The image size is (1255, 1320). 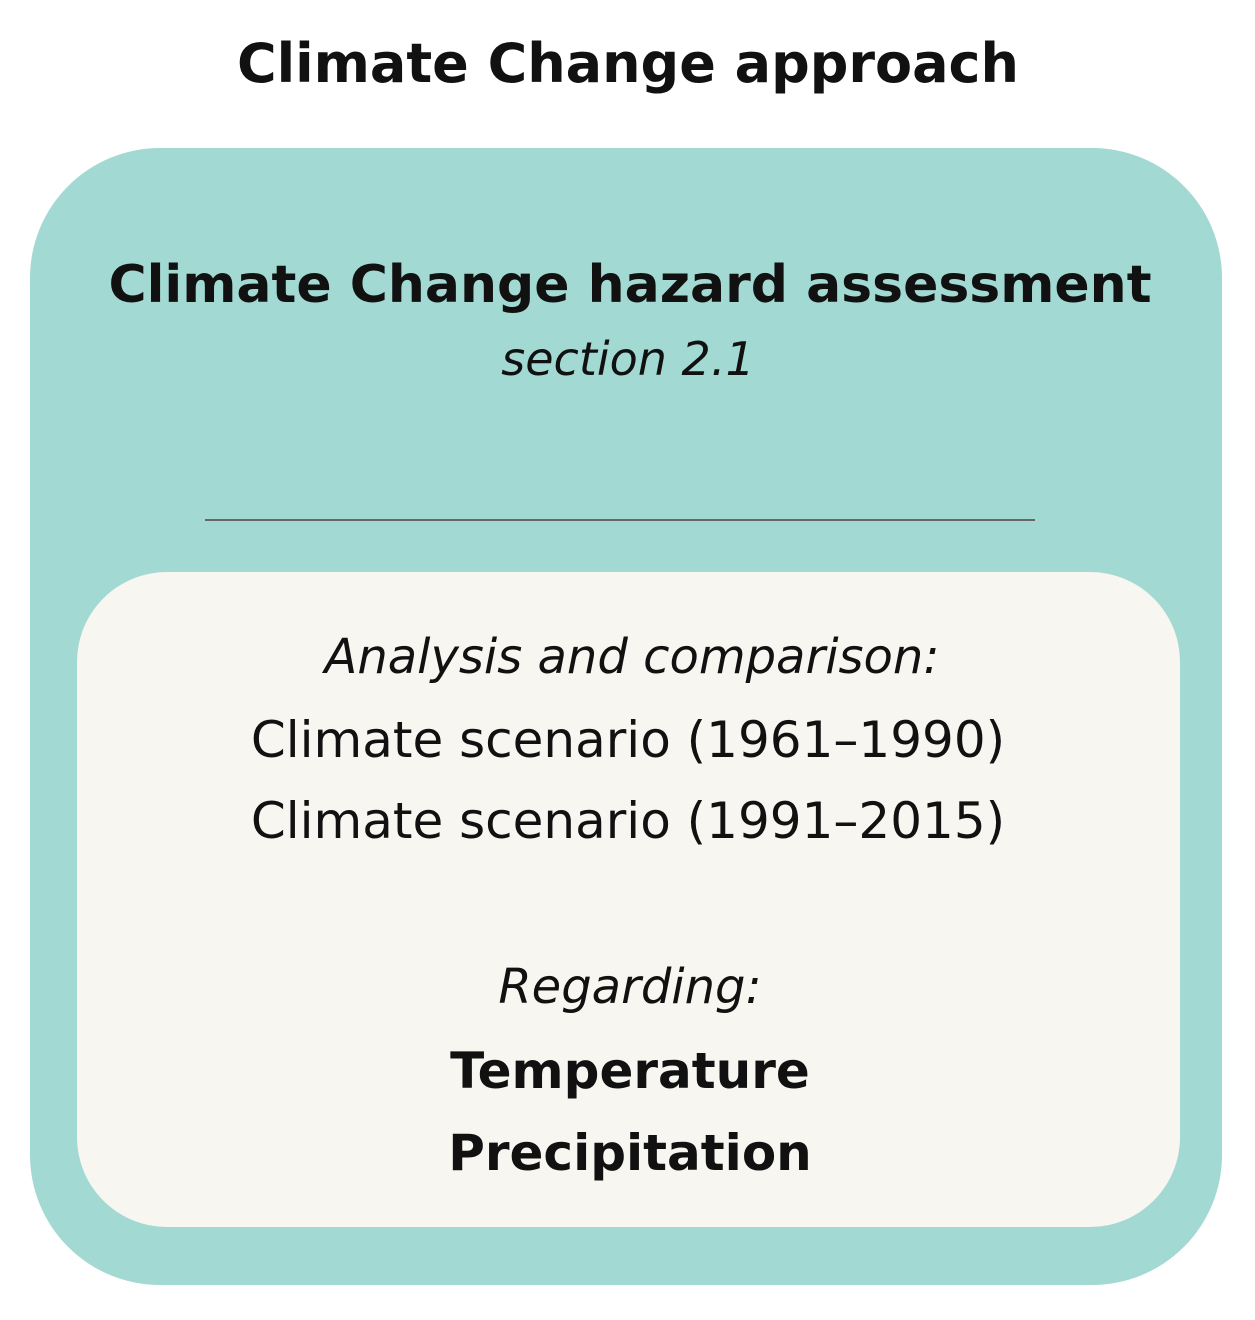 What do you see at coordinates (628, 740) in the screenshot?
I see `scenario: Climate scenario (1961–1990)` at bounding box center [628, 740].